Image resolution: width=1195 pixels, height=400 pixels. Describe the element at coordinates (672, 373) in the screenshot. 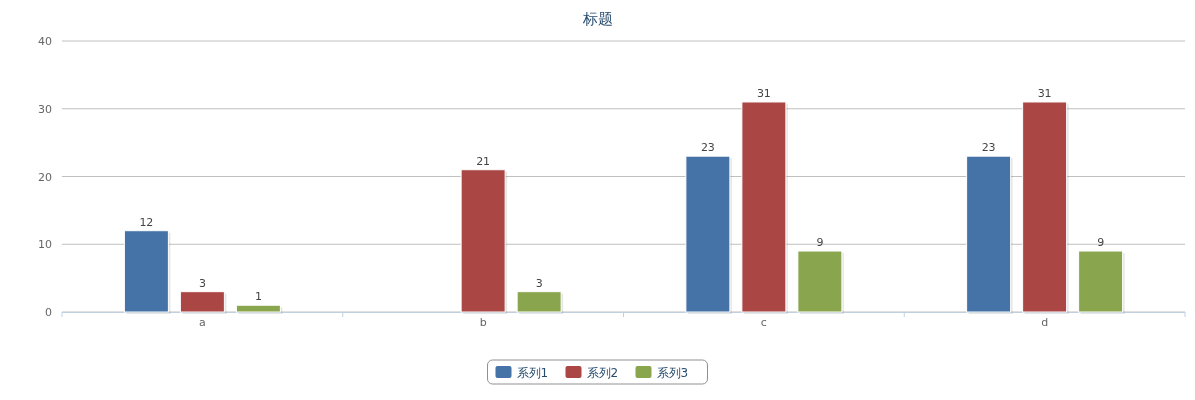

I see `legend-label: 系列3` at that location.